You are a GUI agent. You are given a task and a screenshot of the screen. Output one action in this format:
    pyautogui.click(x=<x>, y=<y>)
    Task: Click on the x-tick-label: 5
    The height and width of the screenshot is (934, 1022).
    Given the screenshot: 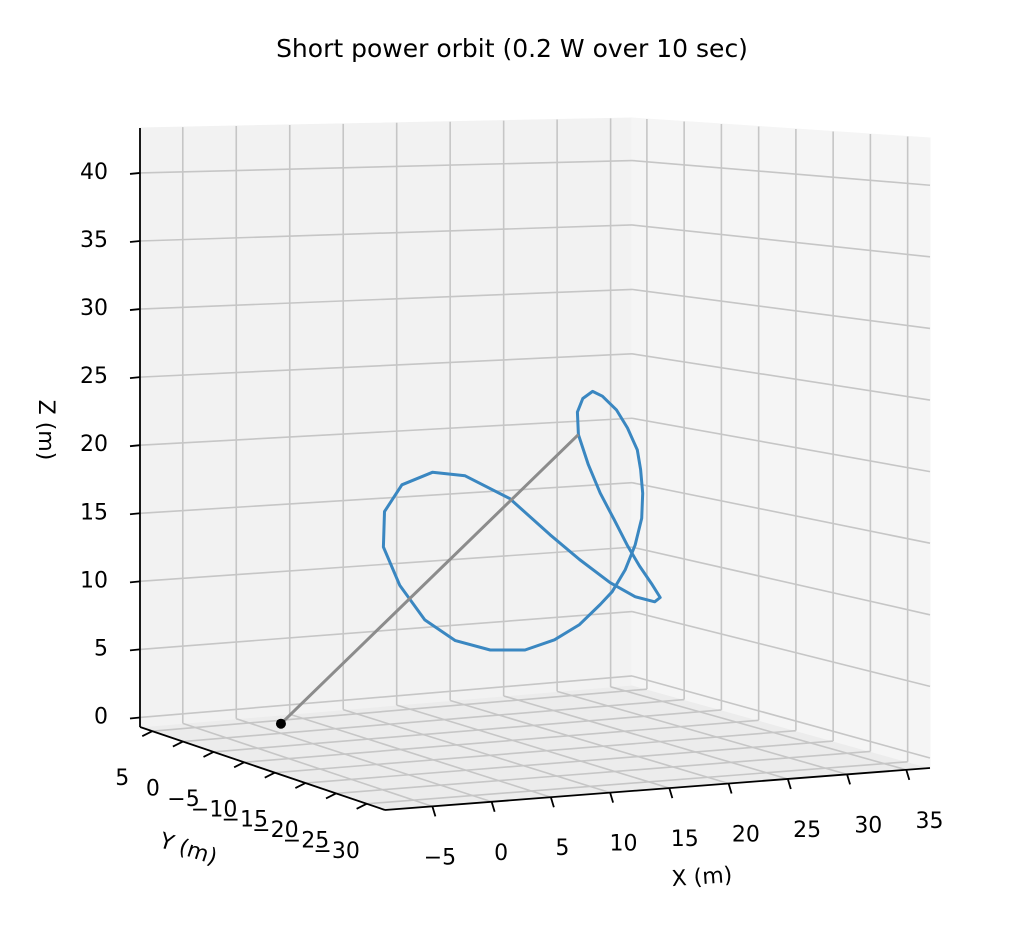 What is the action you would take?
    pyautogui.click(x=562, y=848)
    